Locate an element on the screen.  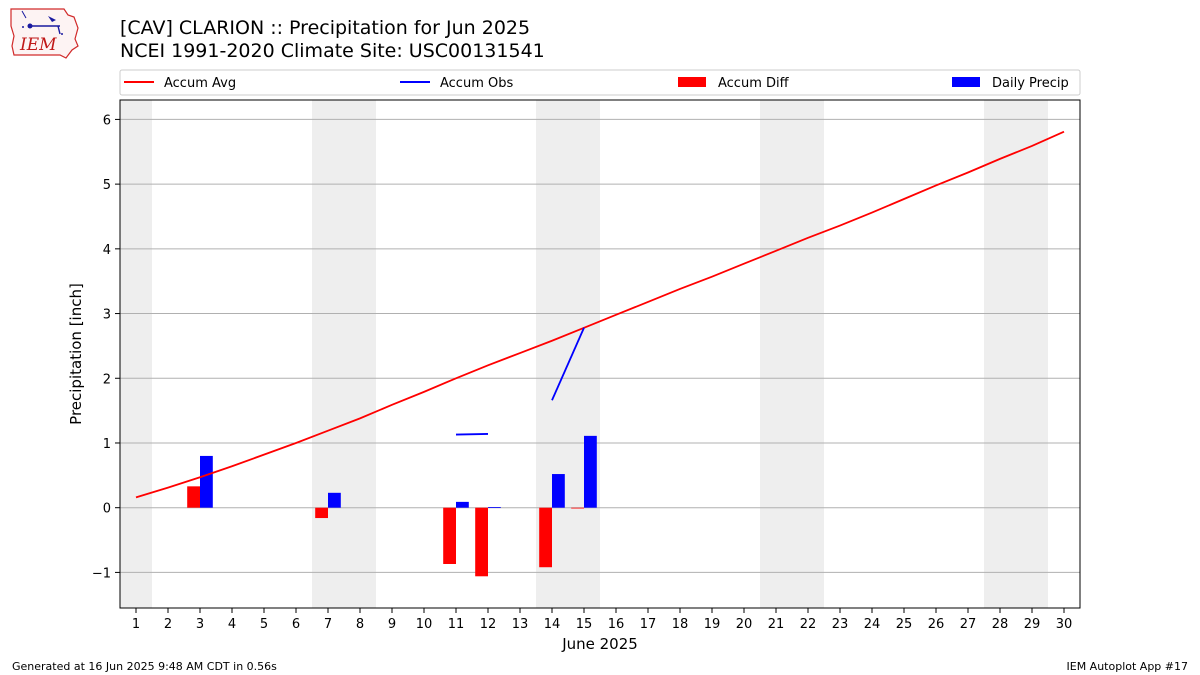
bars is located at coordinates (392, 506).